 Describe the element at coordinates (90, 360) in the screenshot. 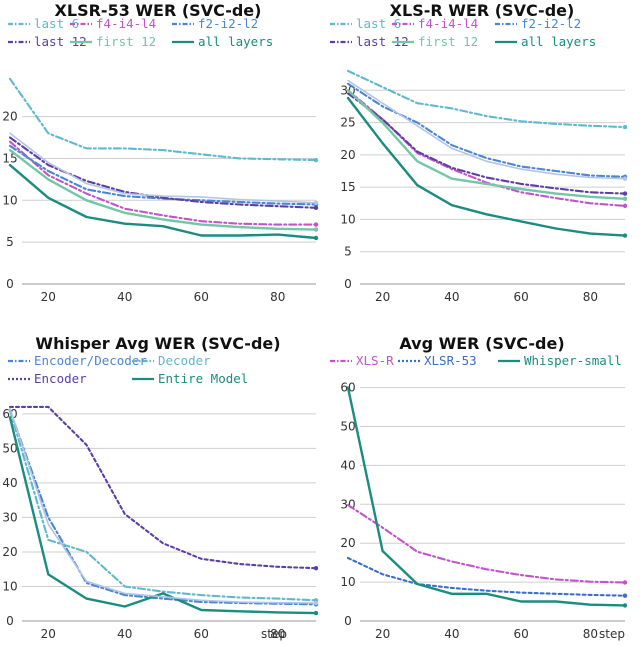

I see `legend-label-encoder-decoder: Encoder/Decoder` at that location.